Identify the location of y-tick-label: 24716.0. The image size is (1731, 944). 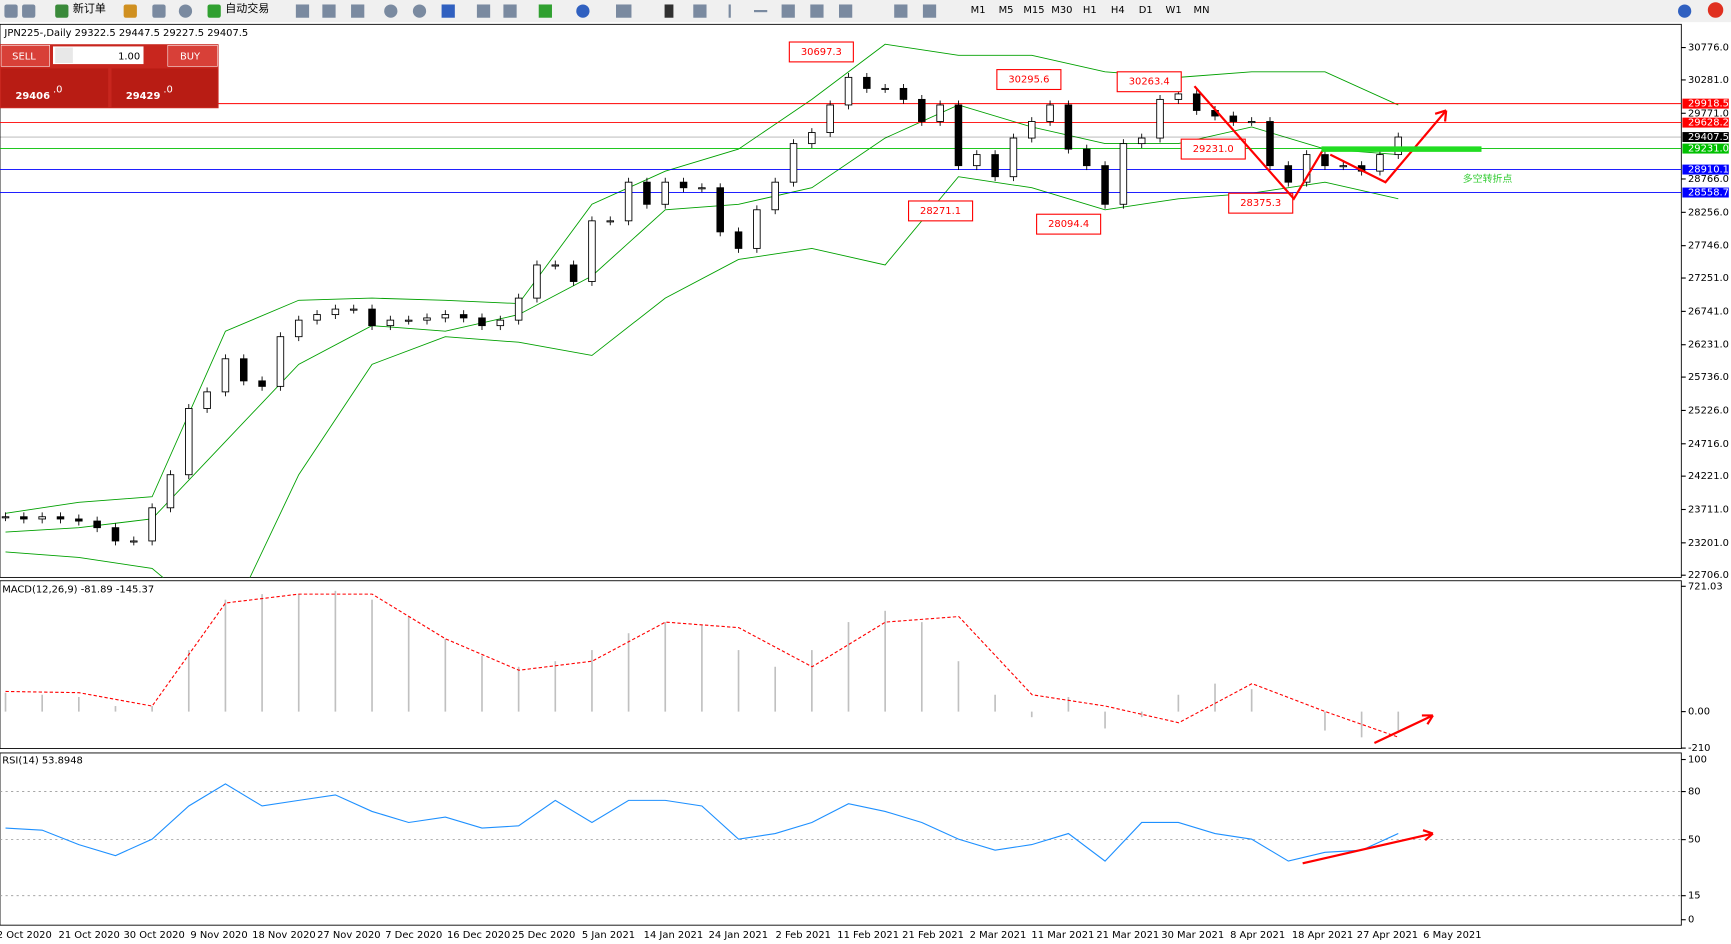
(1708, 444).